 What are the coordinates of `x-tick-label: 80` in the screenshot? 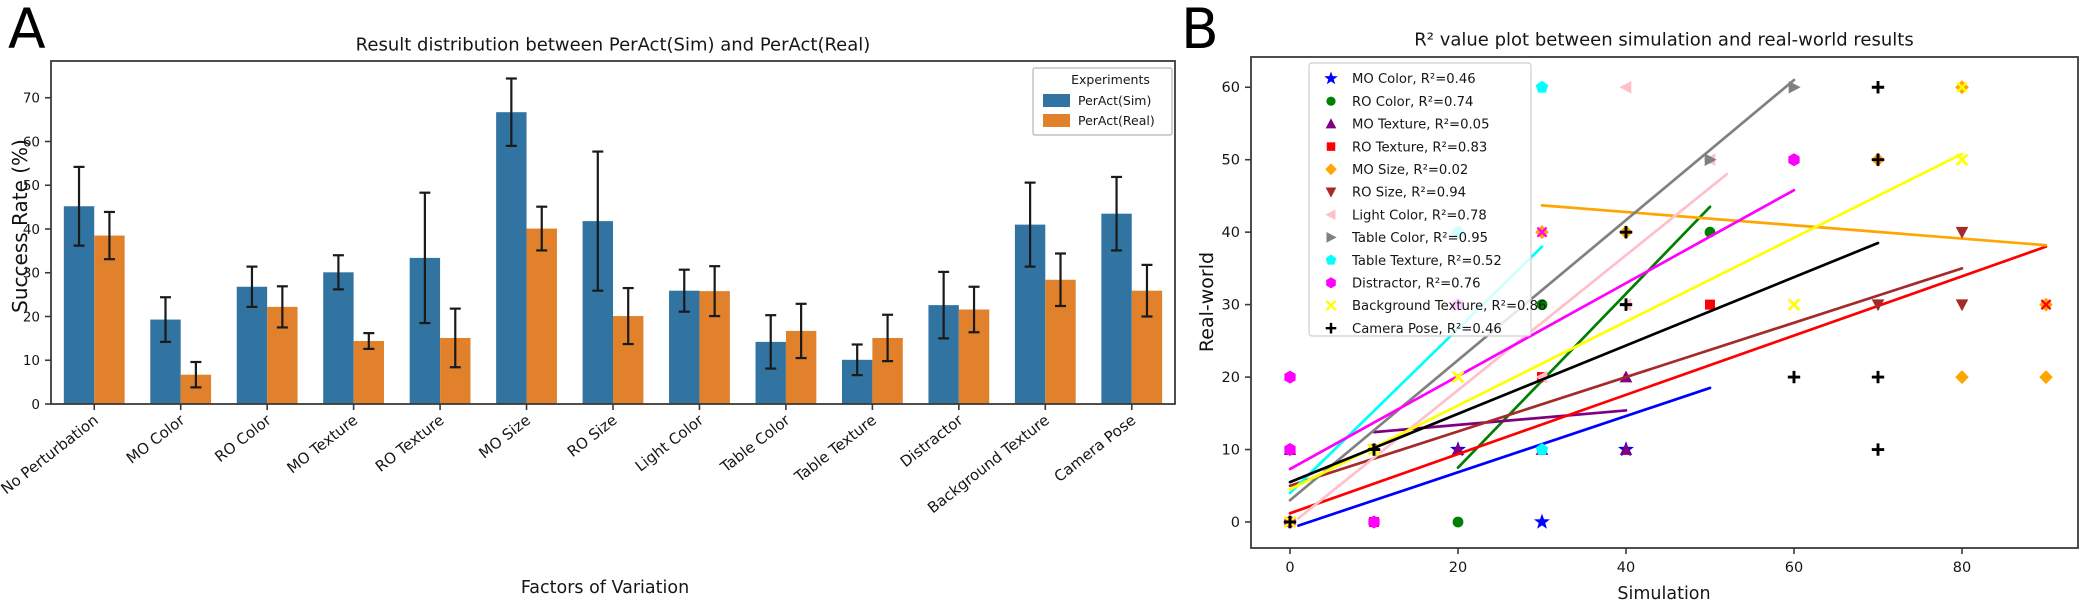 It's located at (1962, 568).